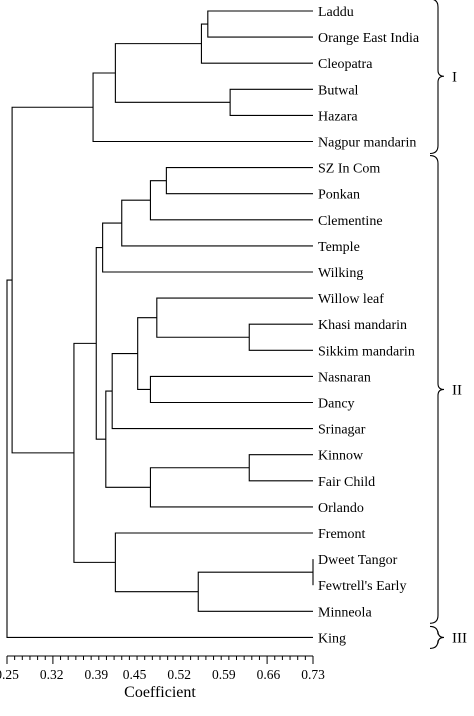  I want to click on x-axis: 0.25 0.32 0.39 0.45 0.52 0.59 0.66 0.73, so click(162, 668).